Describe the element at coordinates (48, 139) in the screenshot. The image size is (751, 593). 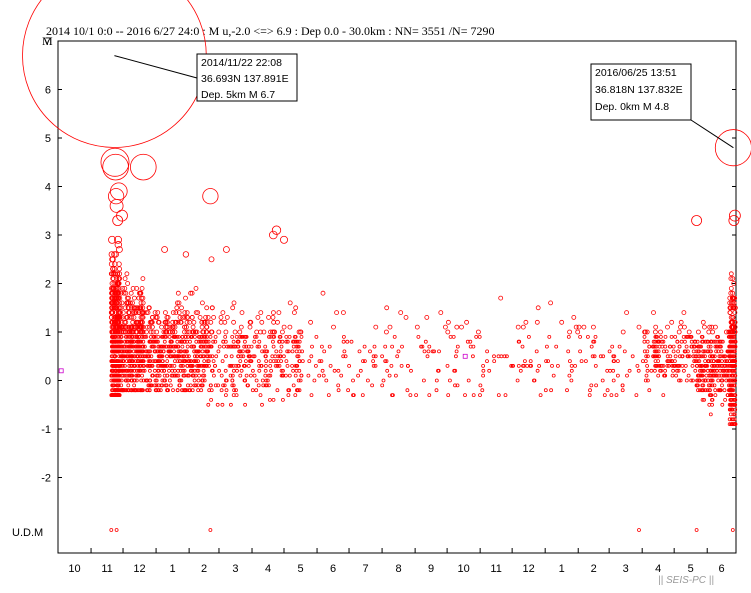
I see `y-tick-label: 5` at that location.